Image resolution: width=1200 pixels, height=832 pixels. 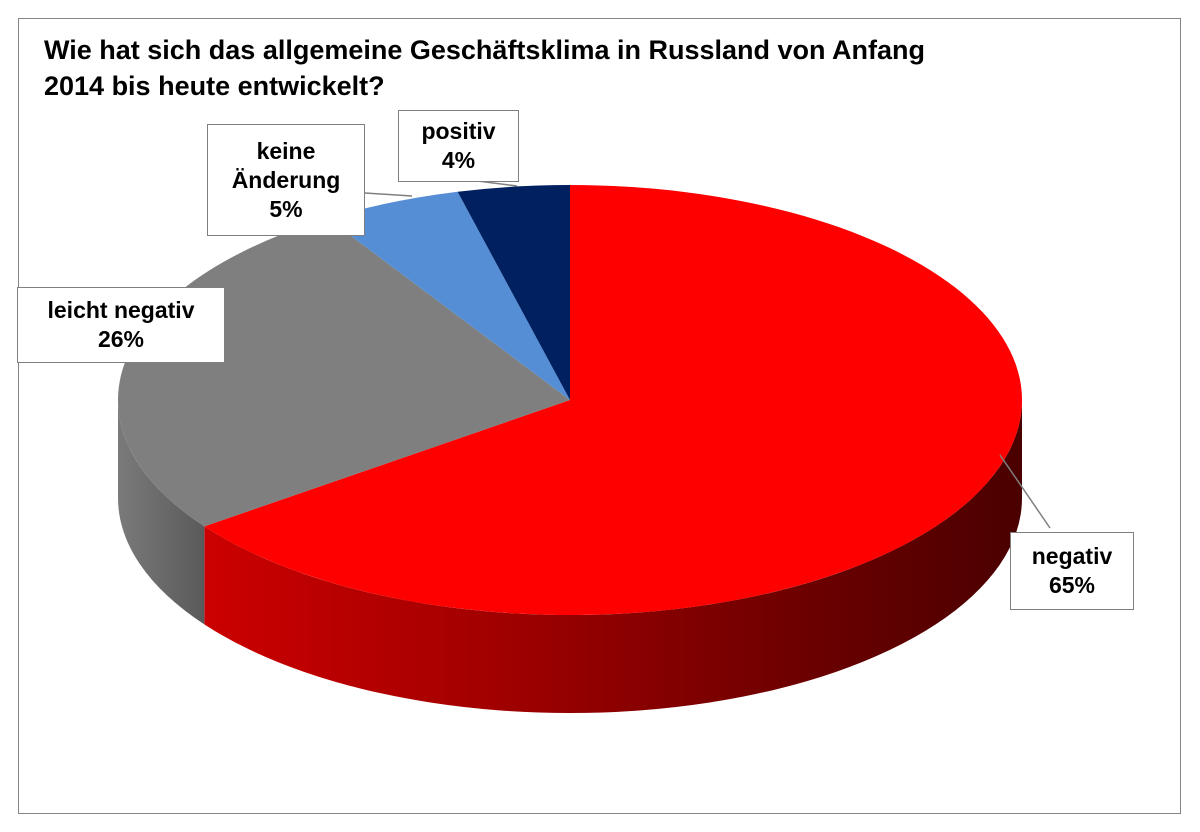 What do you see at coordinates (1072, 571) in the screenshot?
I see `slice-label-negativ: negativ 65%` at bounding box center [1072, 571].